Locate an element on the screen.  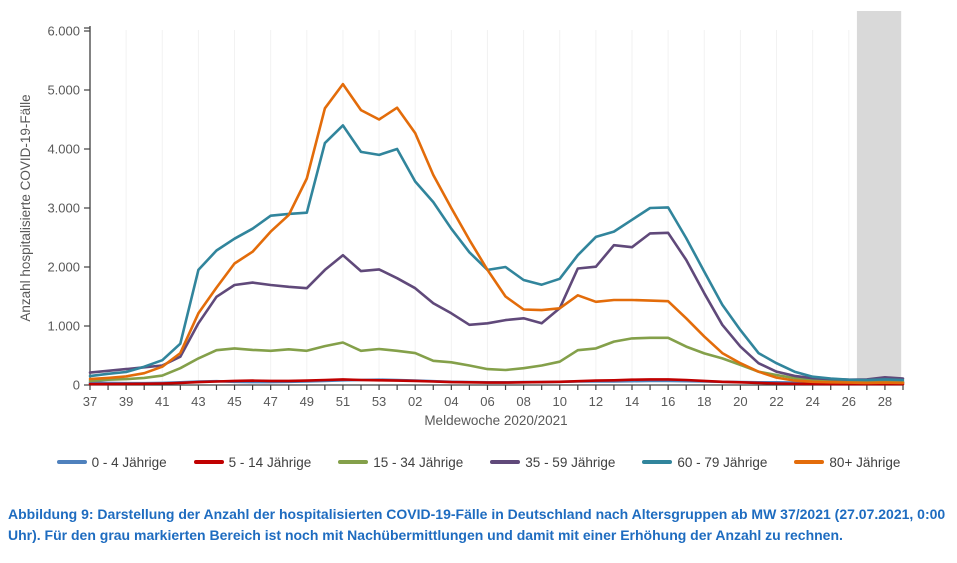
legend-label: 15 - 34 Jährige is located at coordinates (418, 462).